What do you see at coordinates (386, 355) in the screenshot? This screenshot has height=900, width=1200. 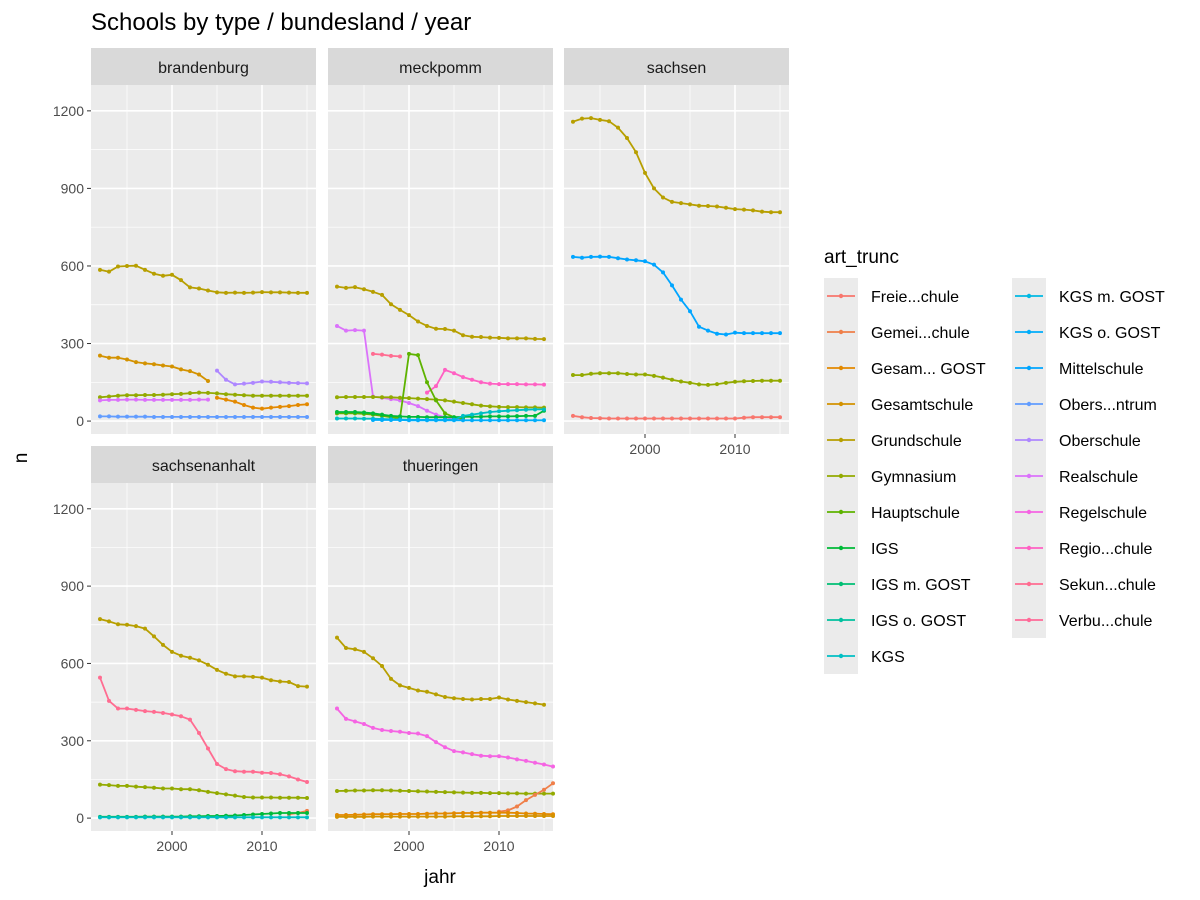 I see `series-line-Sekun...chule` at bounding box center [386, 355].